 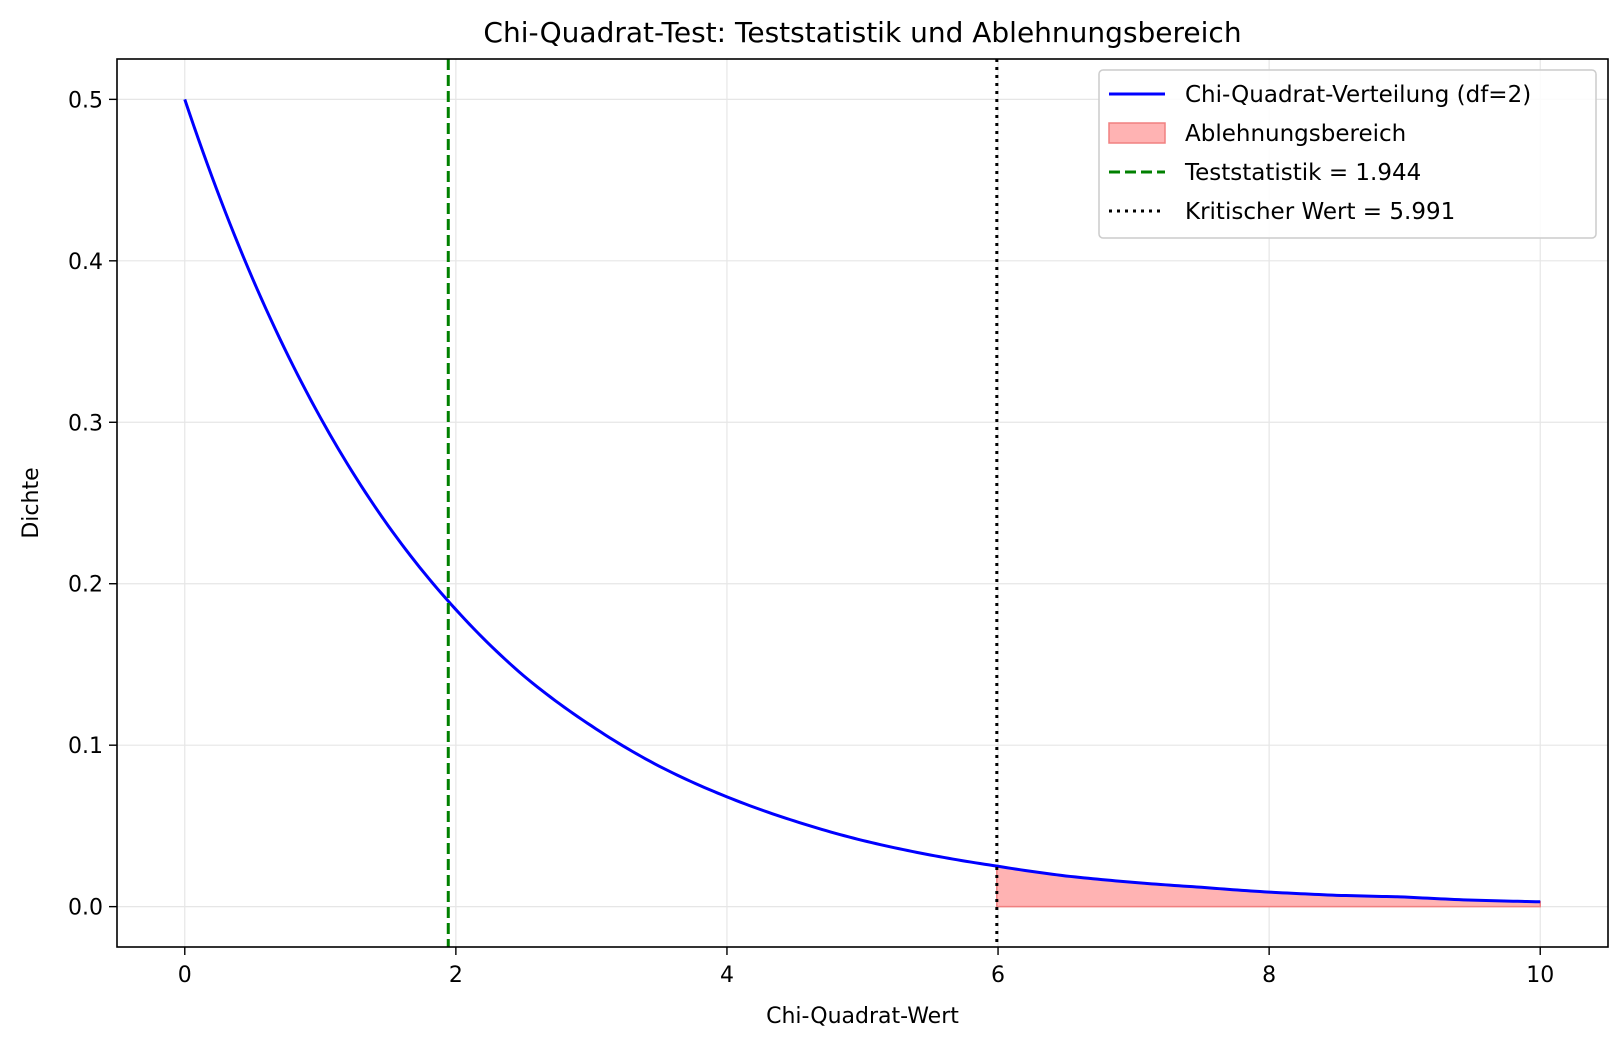 I want to click on legend-entry-distribution: Chi-Quadrat-Verteilung (df=2), so click(x=1320, y=95).